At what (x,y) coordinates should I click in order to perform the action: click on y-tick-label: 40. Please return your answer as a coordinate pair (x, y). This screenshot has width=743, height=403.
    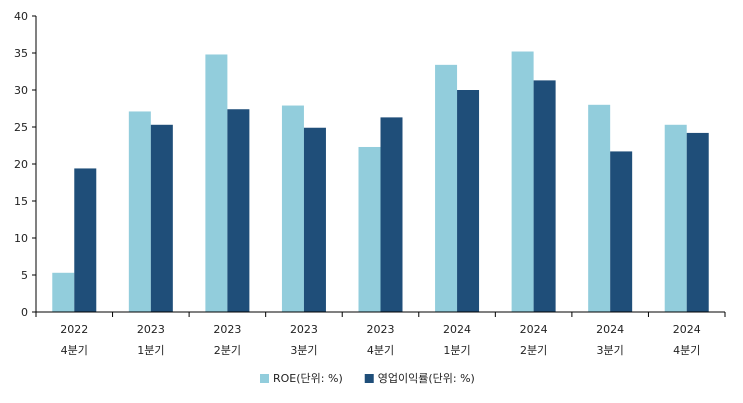
    Looking at the image, I should click on (21, 16).